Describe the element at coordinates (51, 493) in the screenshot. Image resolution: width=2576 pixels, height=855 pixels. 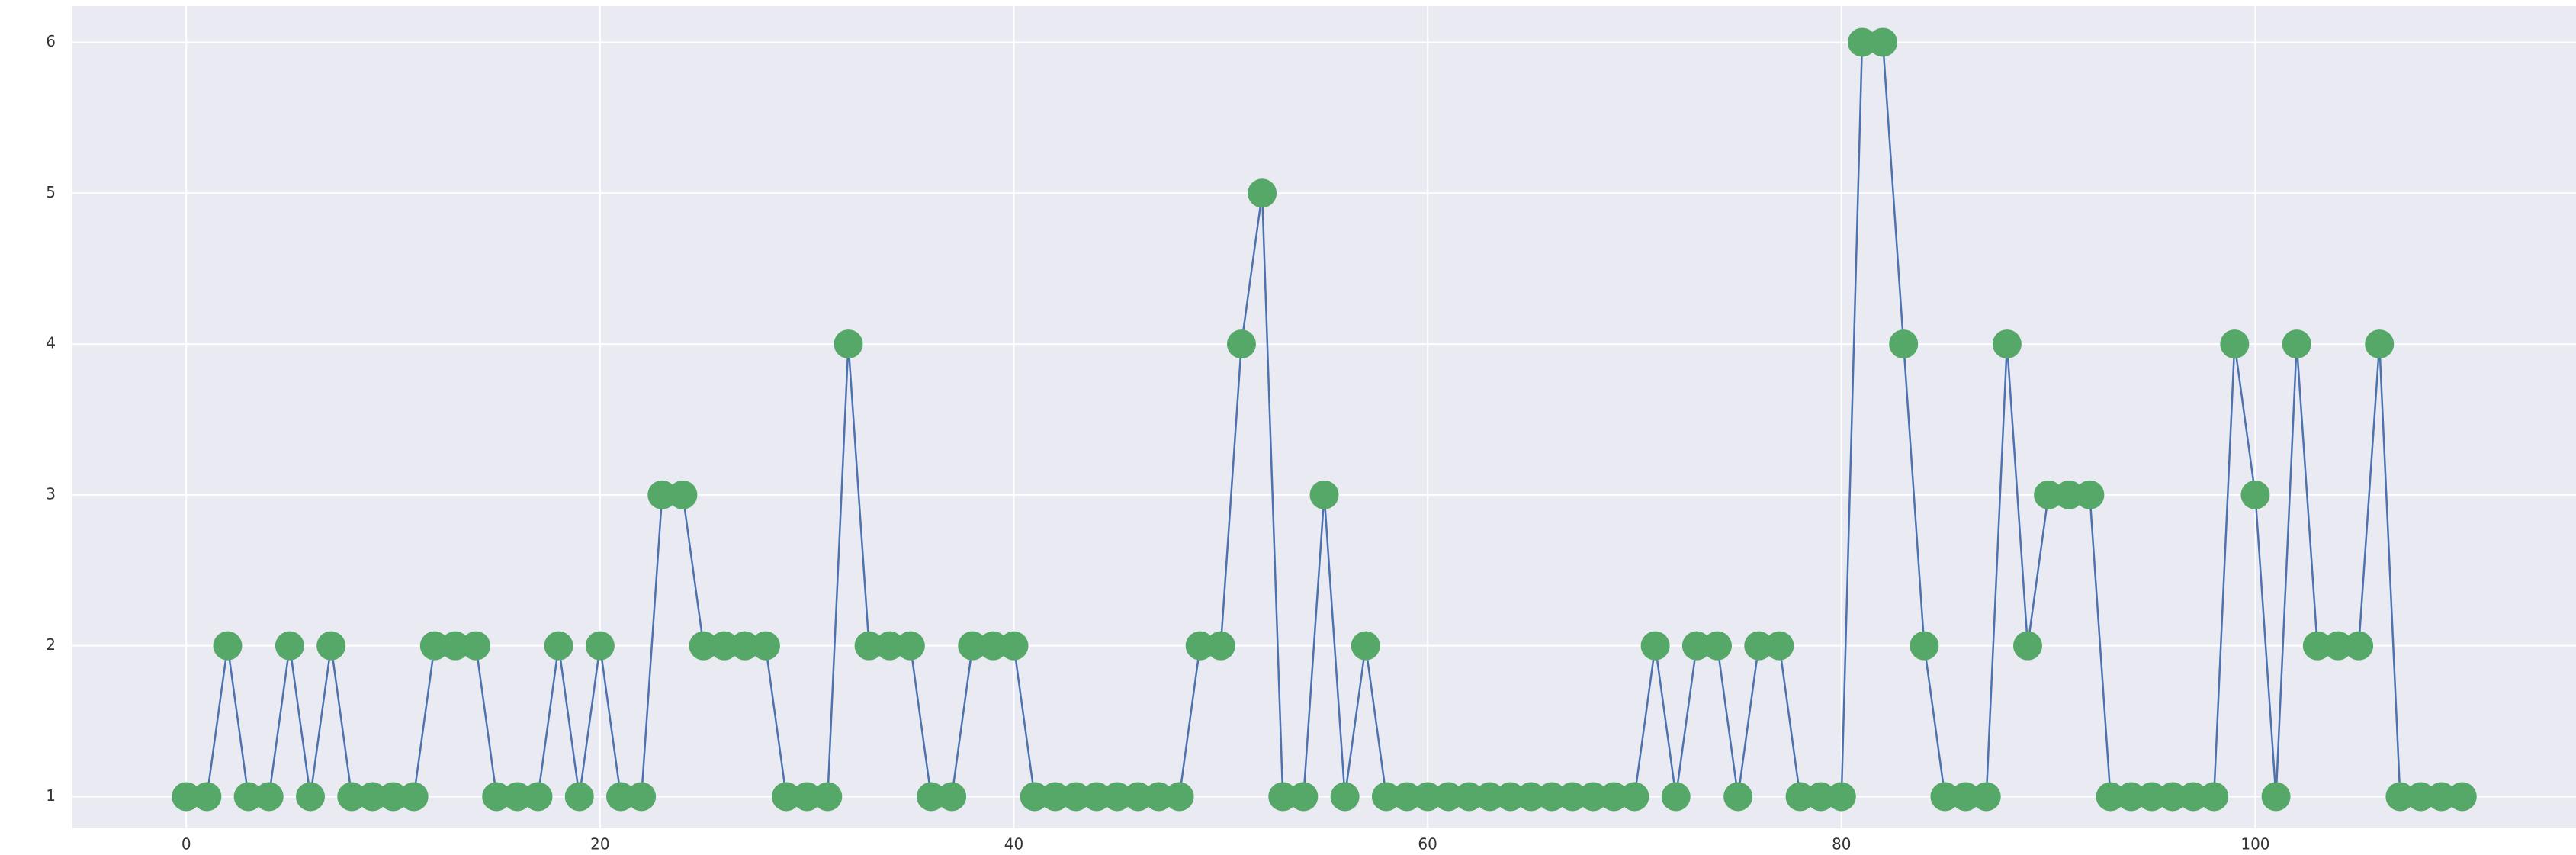
I see `y-tick-label: 3` at that location.